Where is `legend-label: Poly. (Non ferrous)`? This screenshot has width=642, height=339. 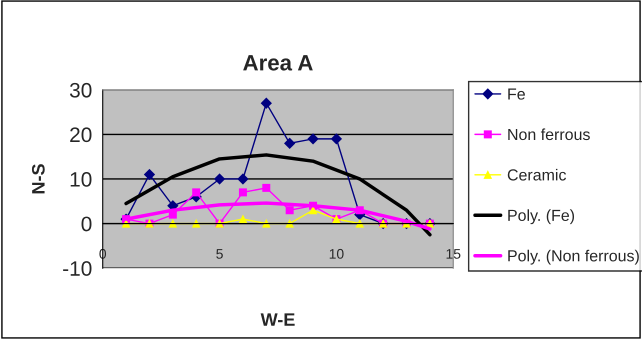 legend-label: Poly. (Non ferrous) is located at coordinates (573, 257).